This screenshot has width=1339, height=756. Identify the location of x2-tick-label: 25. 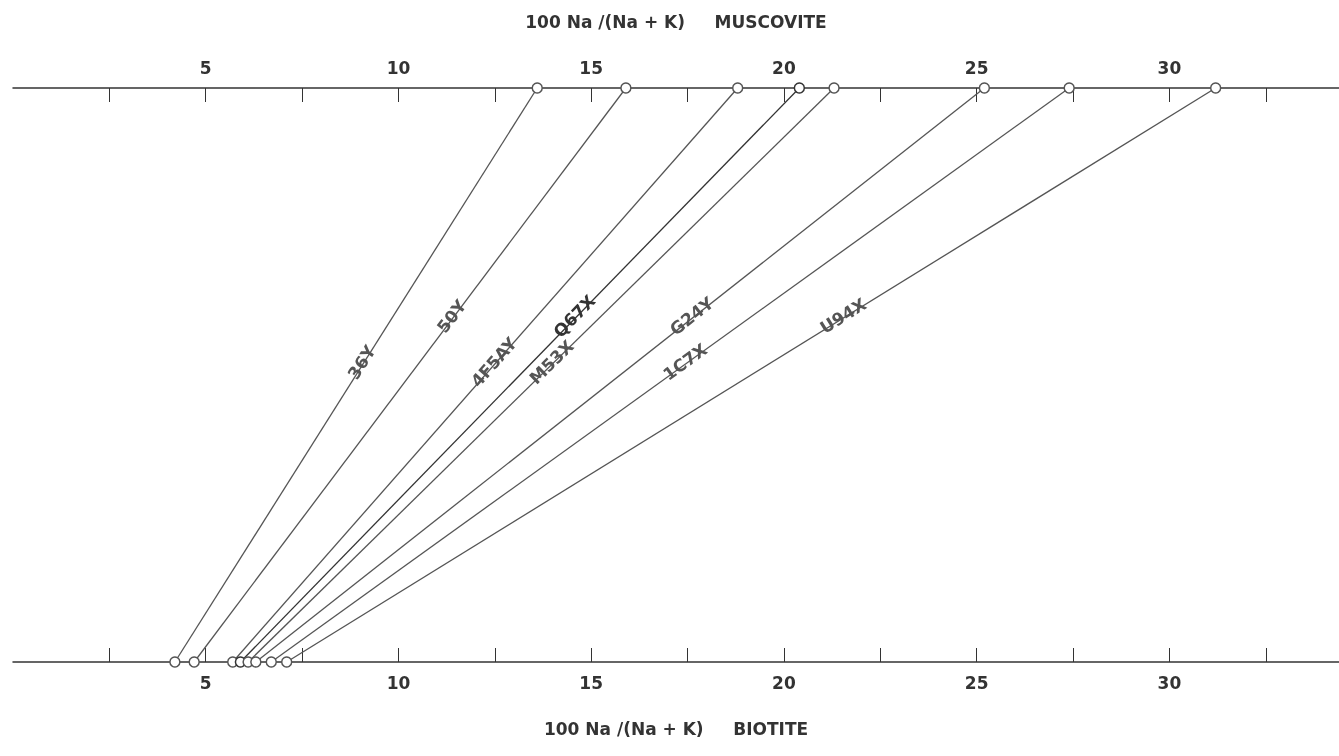
(976, 67).